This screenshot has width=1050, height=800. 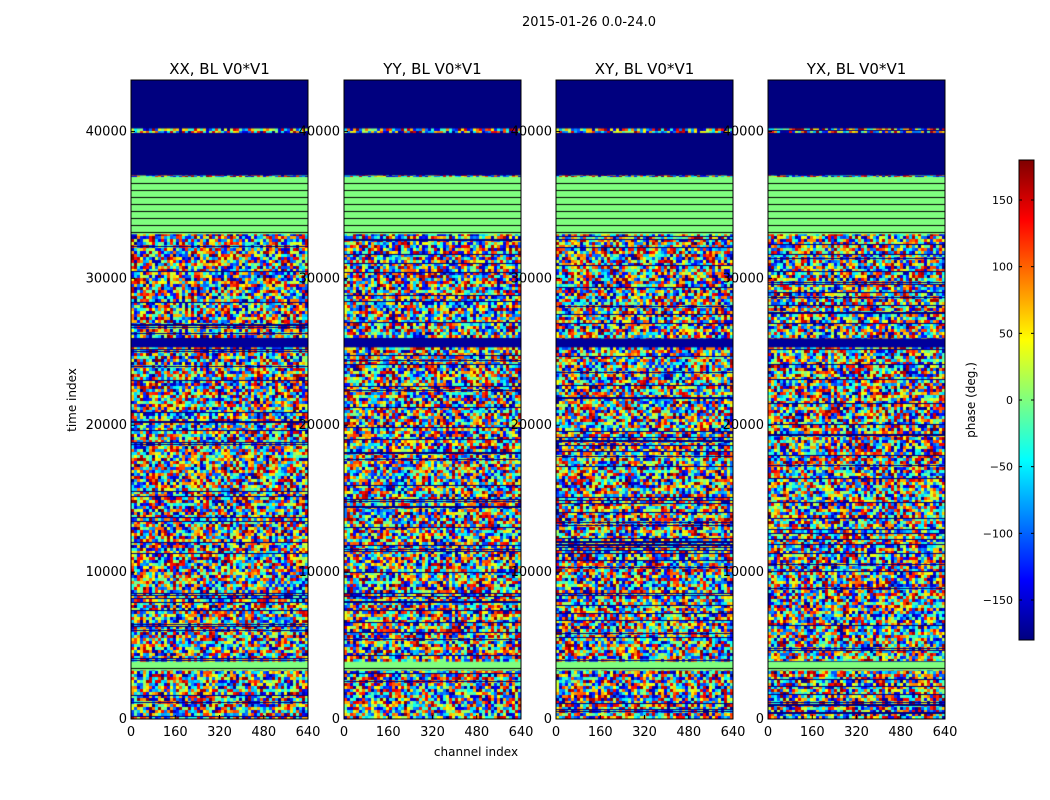 I want to click on colorbar-tick-label: 150, so click(x=1002, y=200).